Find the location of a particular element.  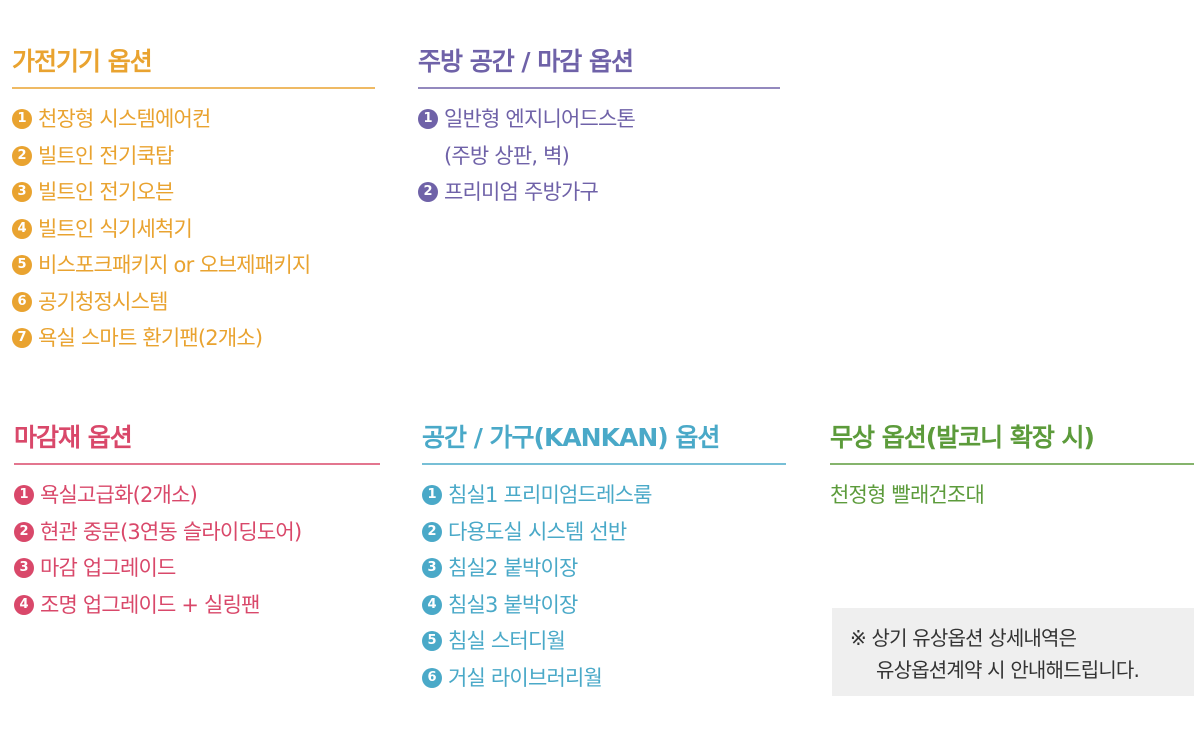

section-title: 가전기기 옵션 is located at coordinates (82, 61).